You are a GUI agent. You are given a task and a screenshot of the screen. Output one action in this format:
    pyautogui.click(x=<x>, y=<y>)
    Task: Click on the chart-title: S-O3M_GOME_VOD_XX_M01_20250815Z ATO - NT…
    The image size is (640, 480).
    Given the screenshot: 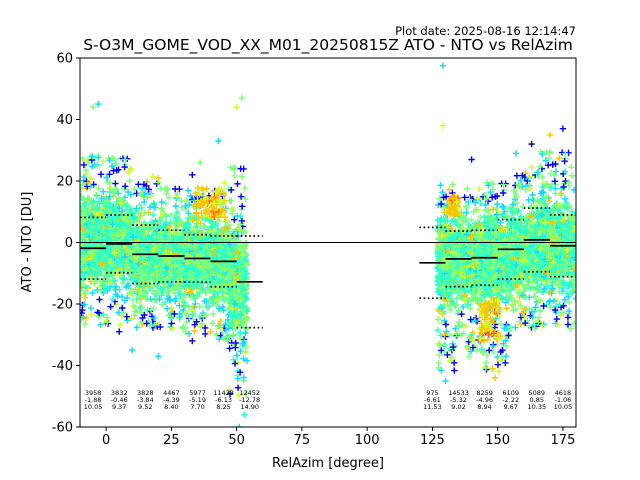 What is the action you would take?
    pyautogui.click(x=328, y=45)
    